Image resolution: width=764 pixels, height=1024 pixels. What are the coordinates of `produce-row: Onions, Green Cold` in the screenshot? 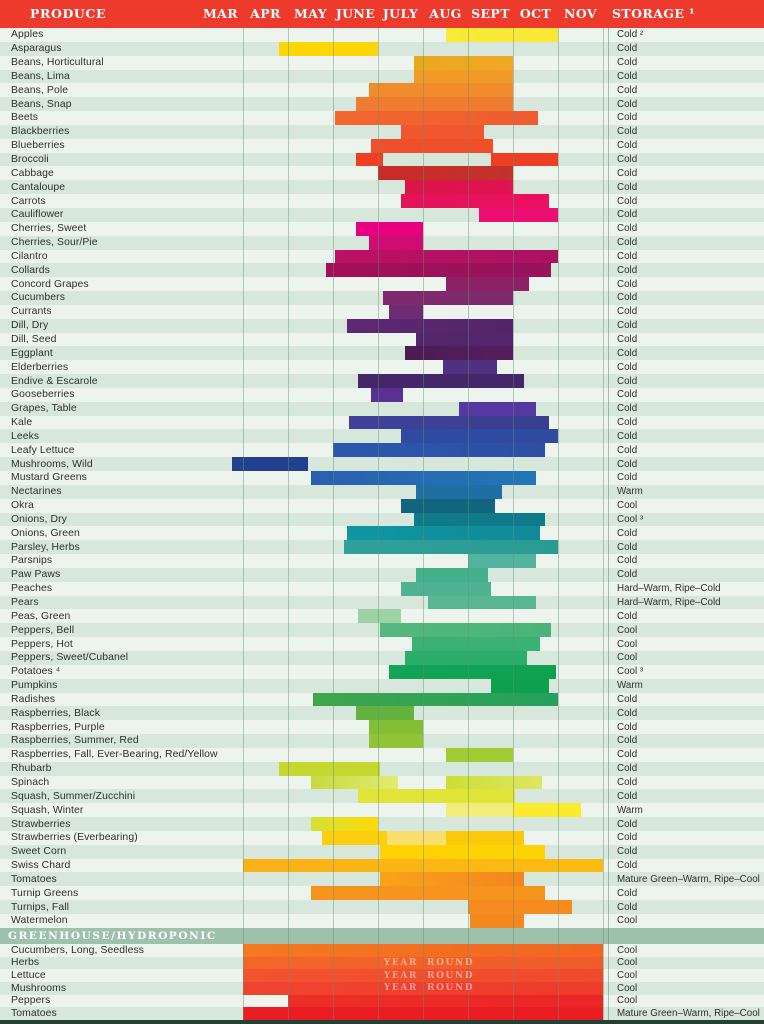 It's located at (382, 533).